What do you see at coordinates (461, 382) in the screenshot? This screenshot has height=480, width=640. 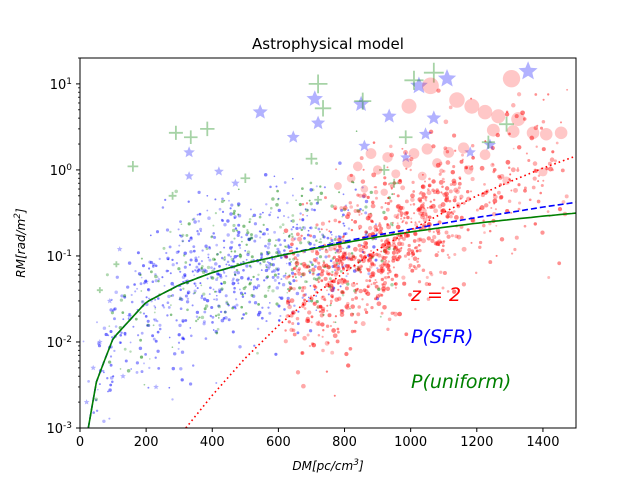 I see `annotation-puniform: P(uniform)` at bounding box center [461, 382].